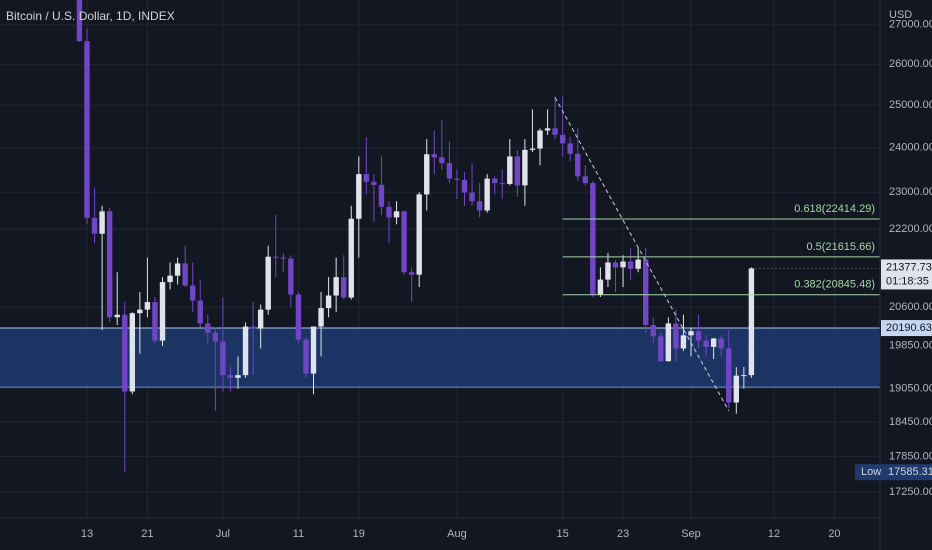  Describe the element at coordinates (910, 105) in the screenshot. I see `y-tick-label: 25000.00` at that location.